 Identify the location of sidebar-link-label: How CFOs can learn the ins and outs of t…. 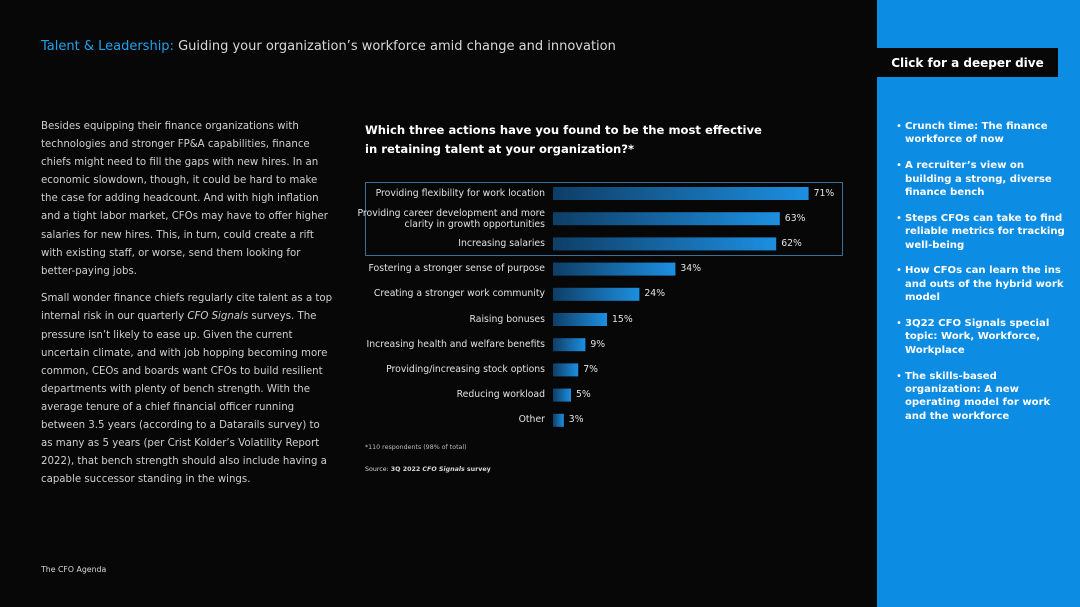
(984, 284).